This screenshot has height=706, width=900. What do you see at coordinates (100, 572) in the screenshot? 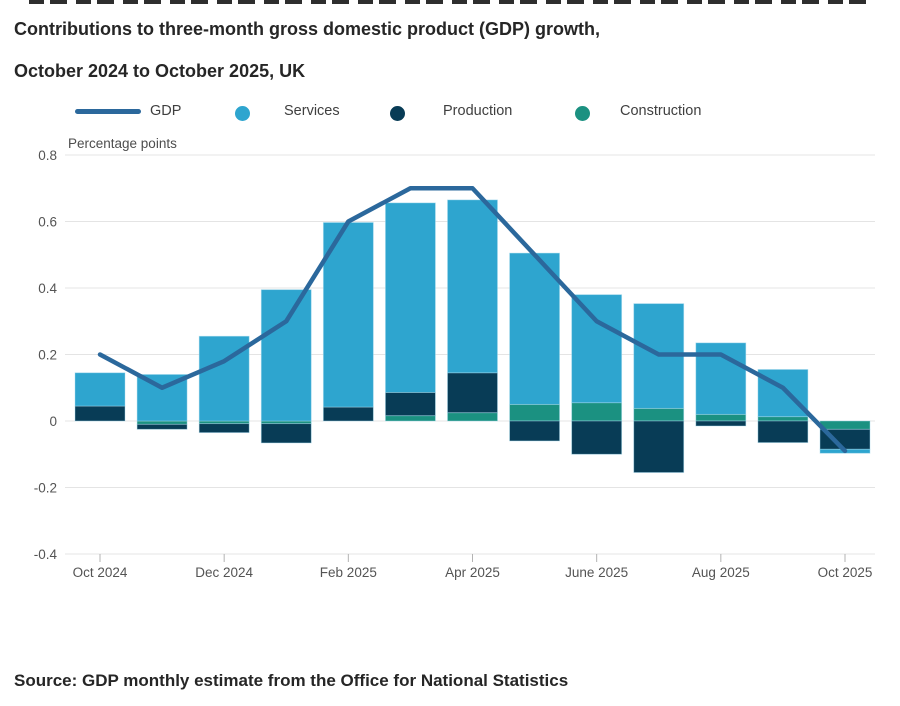
I see `x-tick-label: Oct 2024` at bounding box center [100, 572].